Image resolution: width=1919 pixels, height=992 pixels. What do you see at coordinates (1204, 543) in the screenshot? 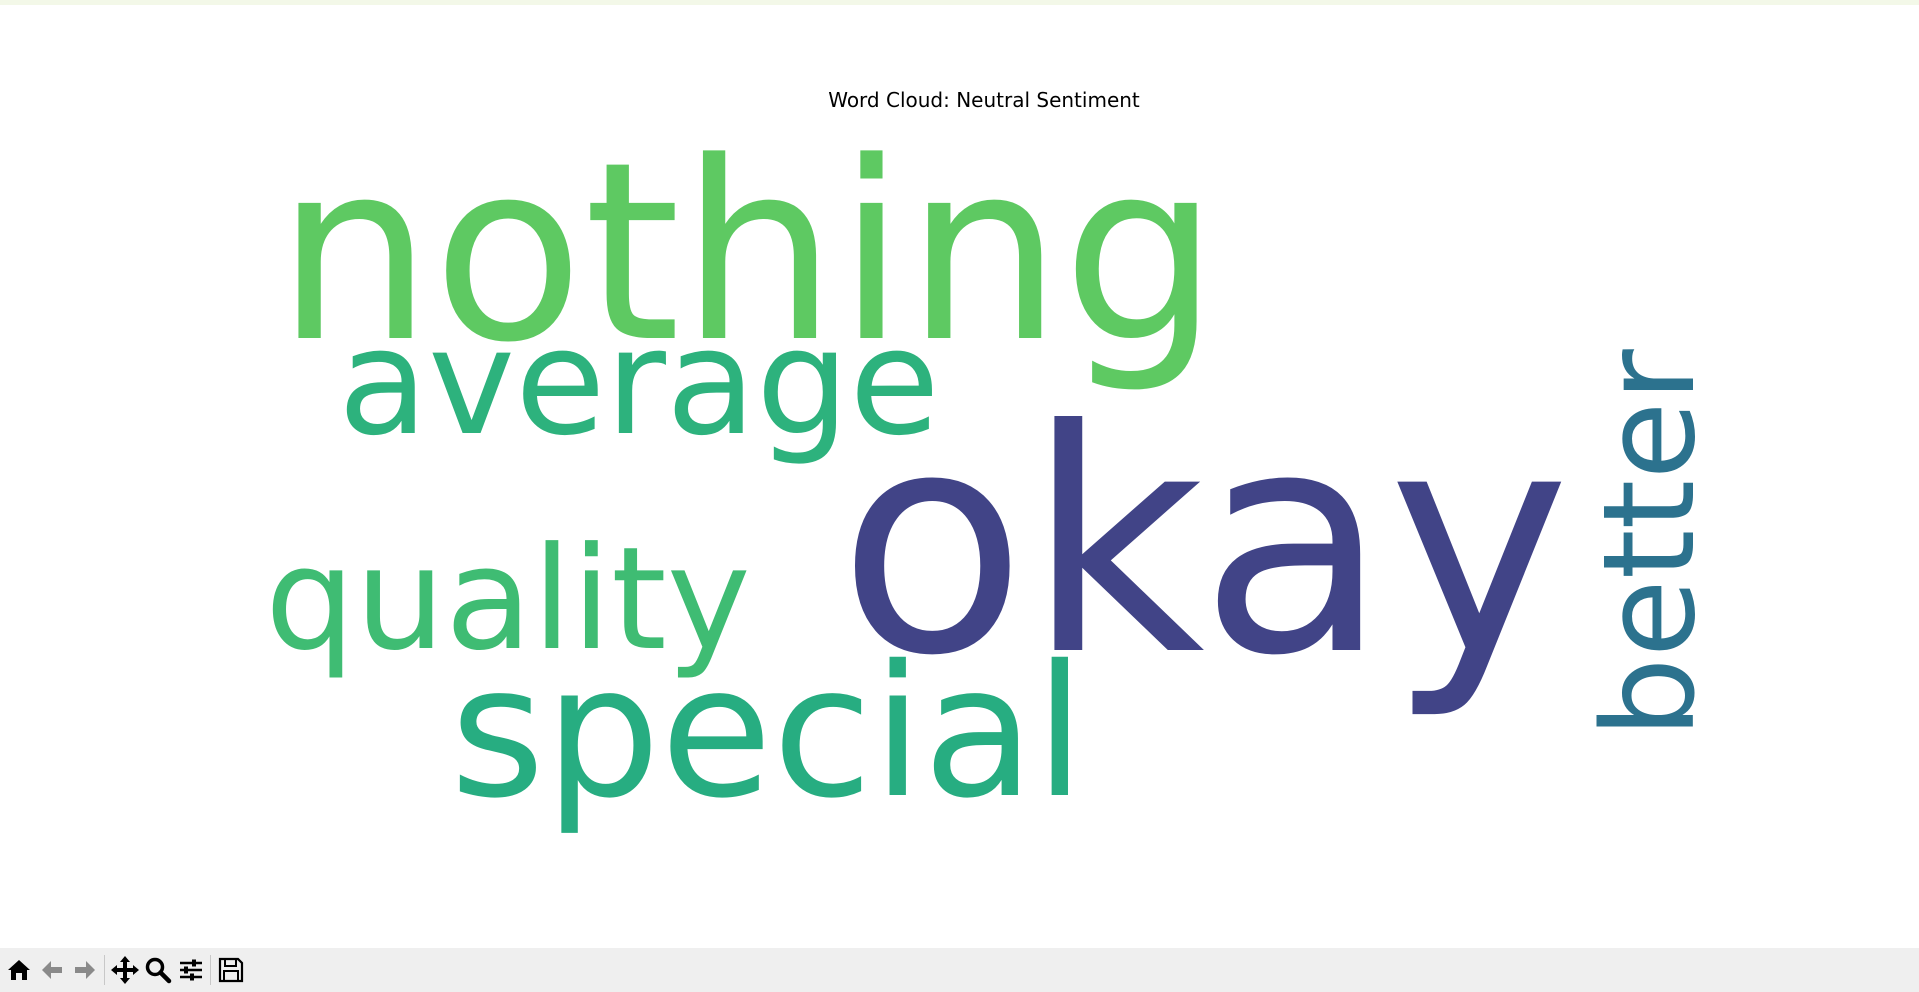
I see `word-okay: okay` at bounding box center [1204, 543].